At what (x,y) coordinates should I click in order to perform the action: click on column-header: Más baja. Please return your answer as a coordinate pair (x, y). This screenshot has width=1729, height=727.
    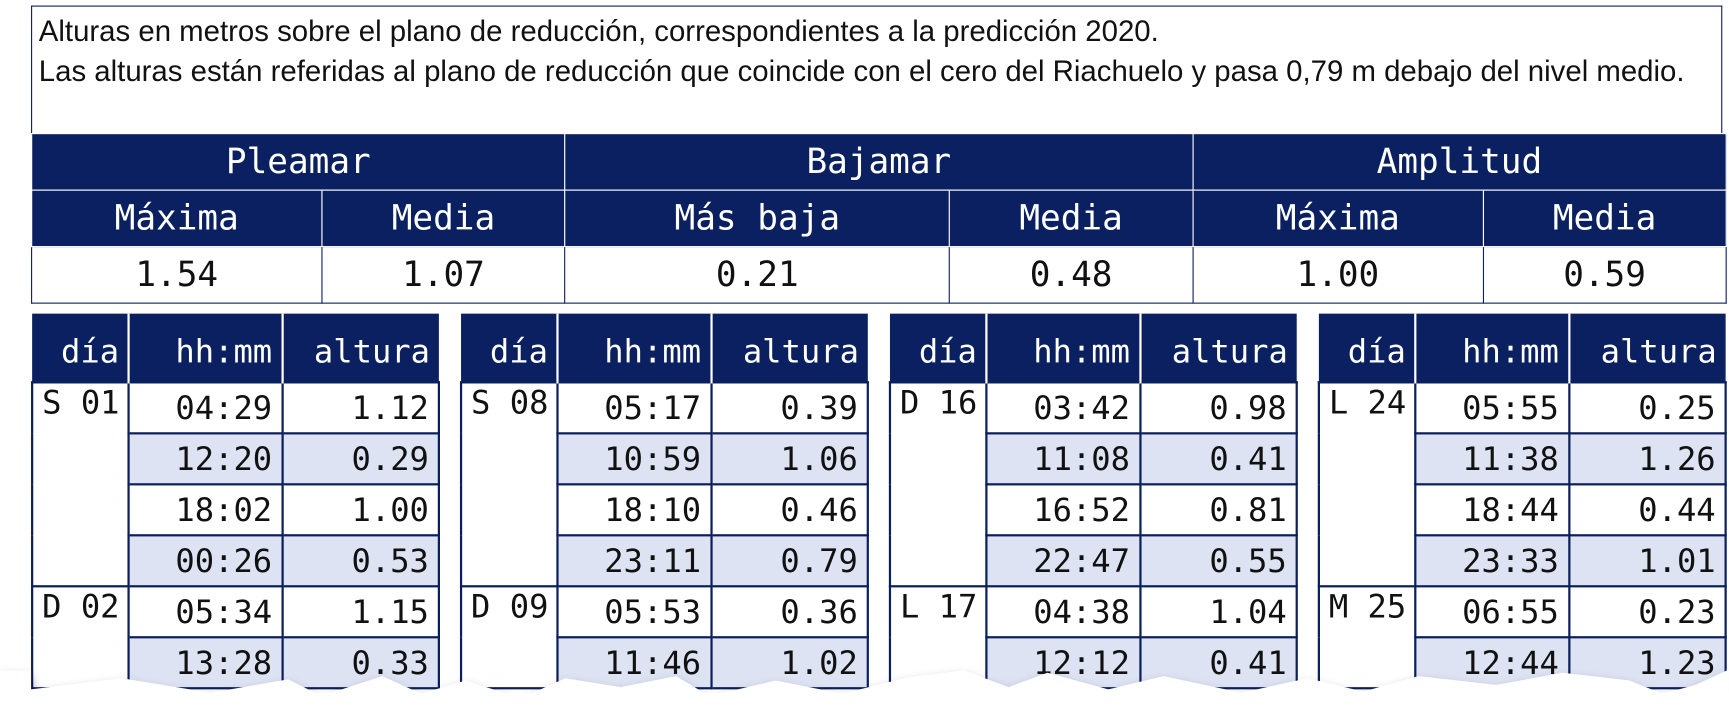
    Looking at the image, I should click on (757, 218).